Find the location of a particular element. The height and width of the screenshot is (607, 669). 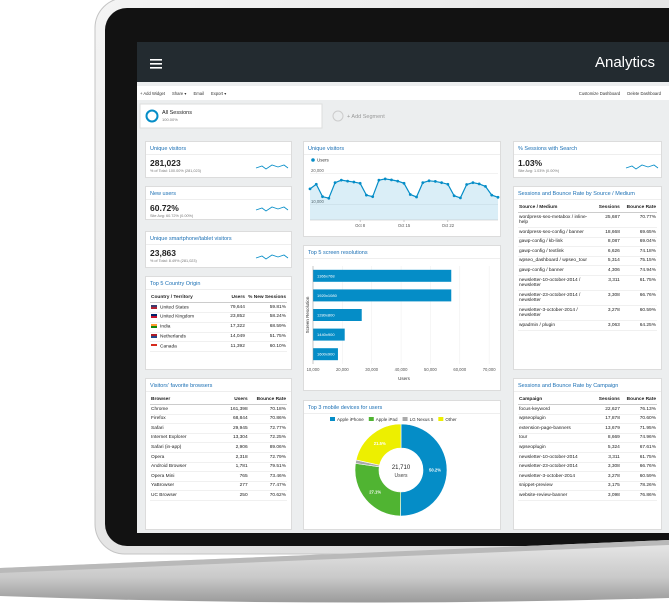

cell-text: 72.79% is located at coordinates (277, 457).